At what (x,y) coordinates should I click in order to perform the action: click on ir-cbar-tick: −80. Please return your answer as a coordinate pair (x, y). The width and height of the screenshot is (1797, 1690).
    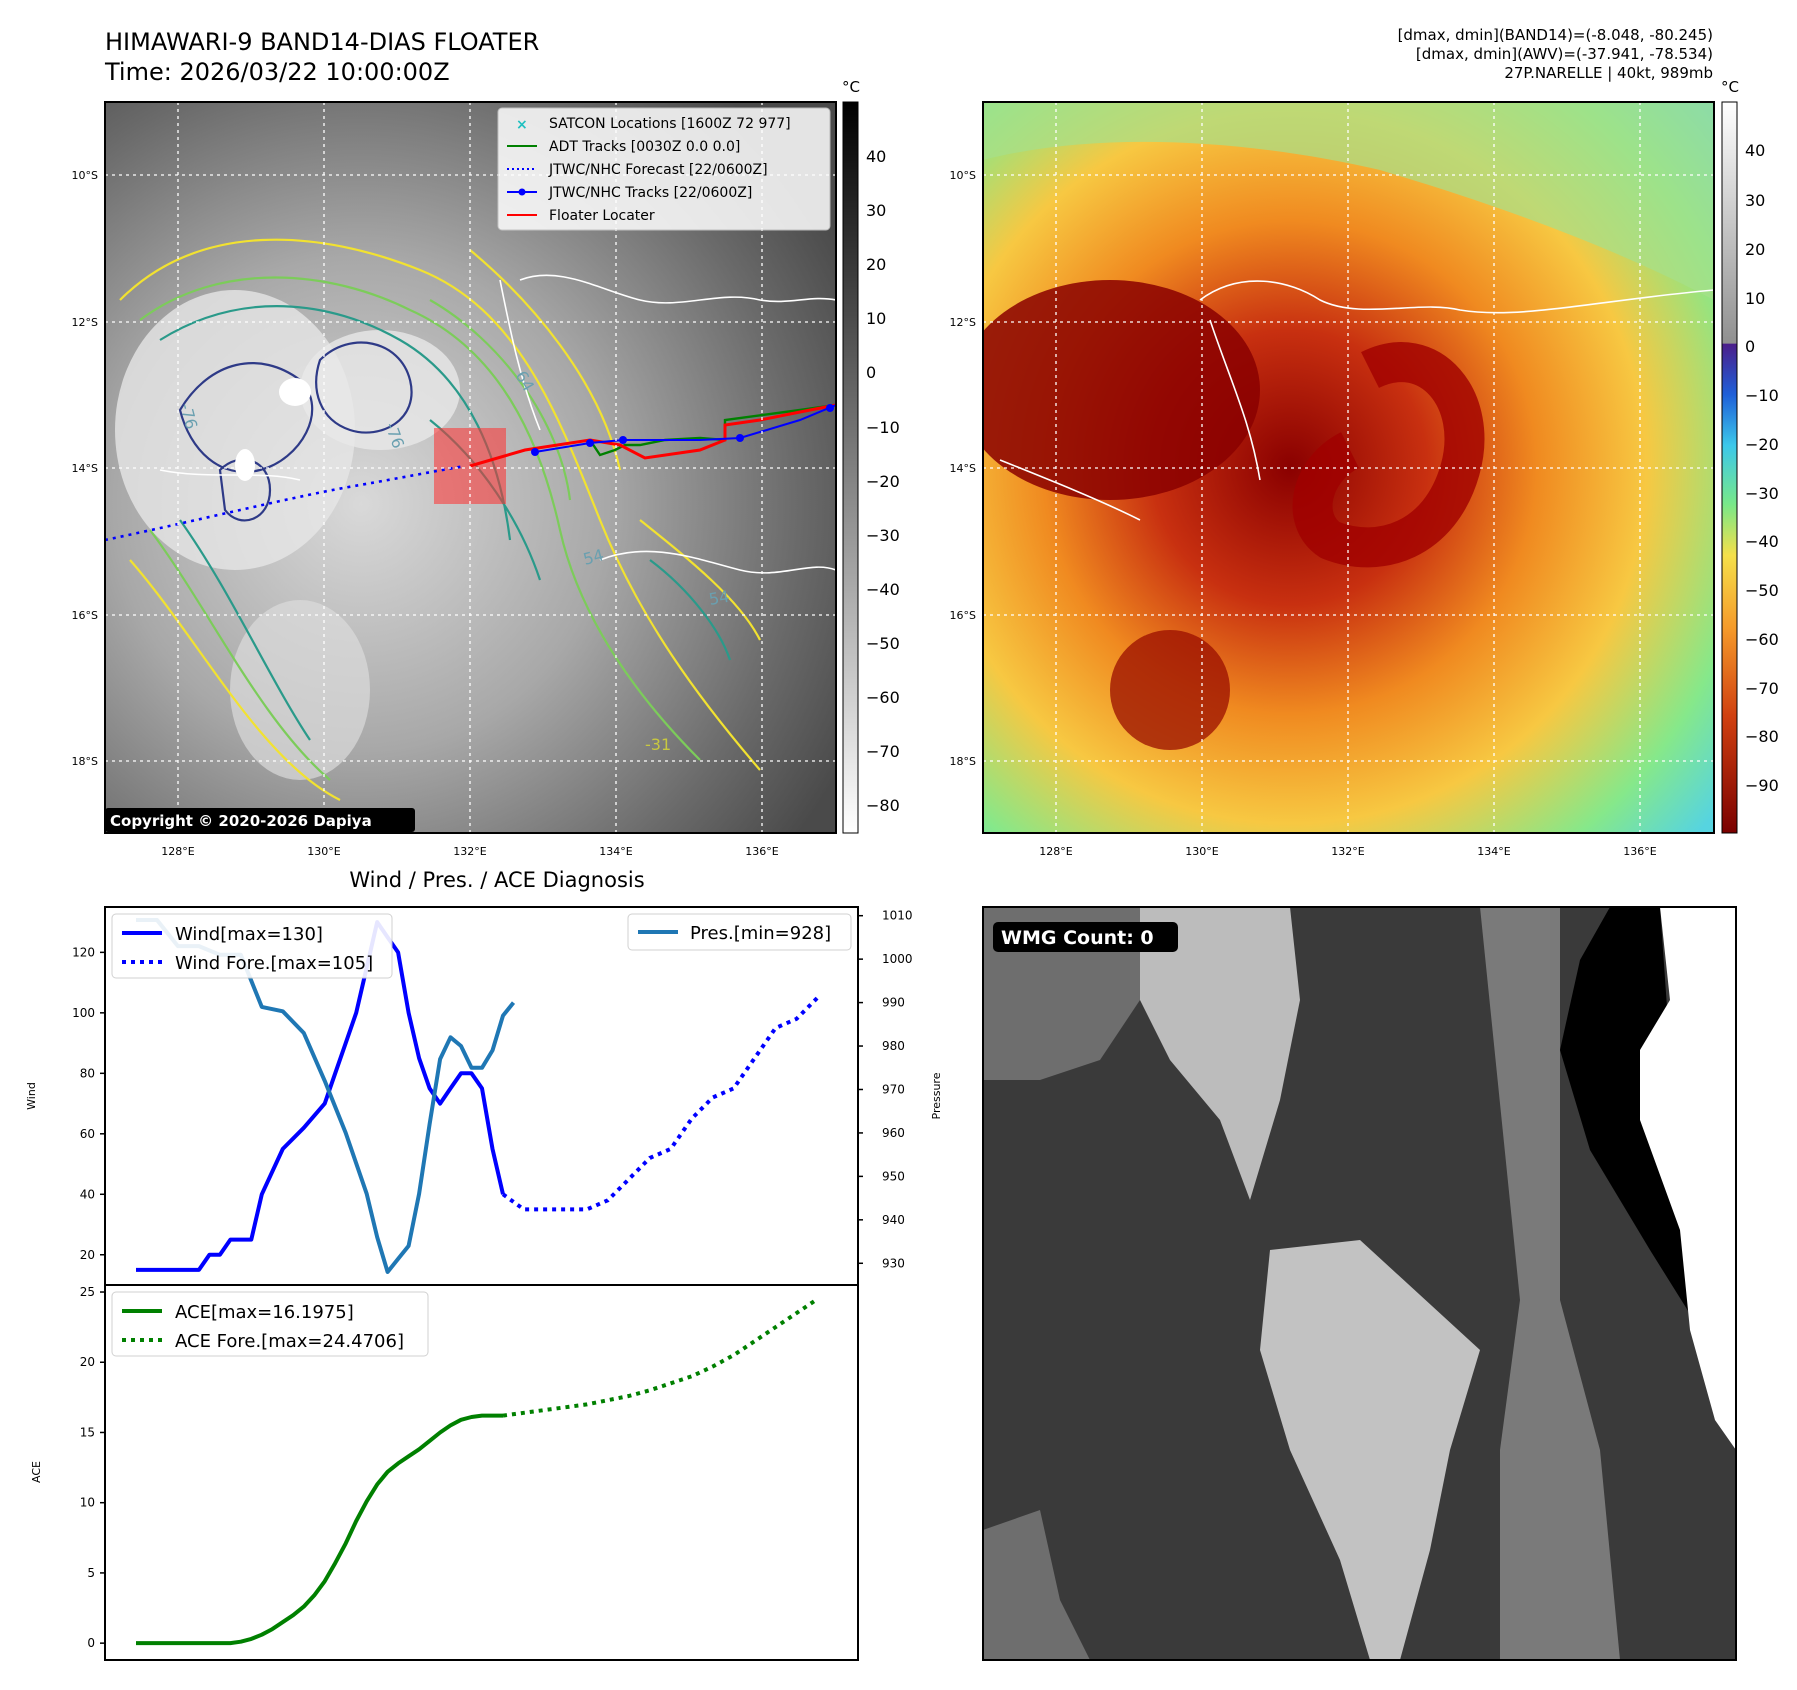
    Looking at the image, I should click on (883, 805).